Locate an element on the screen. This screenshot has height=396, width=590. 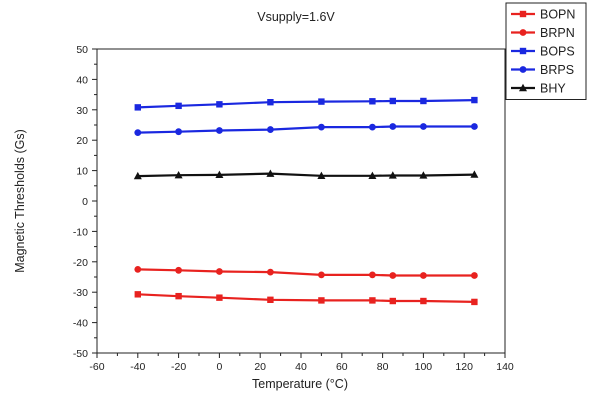
y-tick-label: 0 is located at coordinates (85, 202).